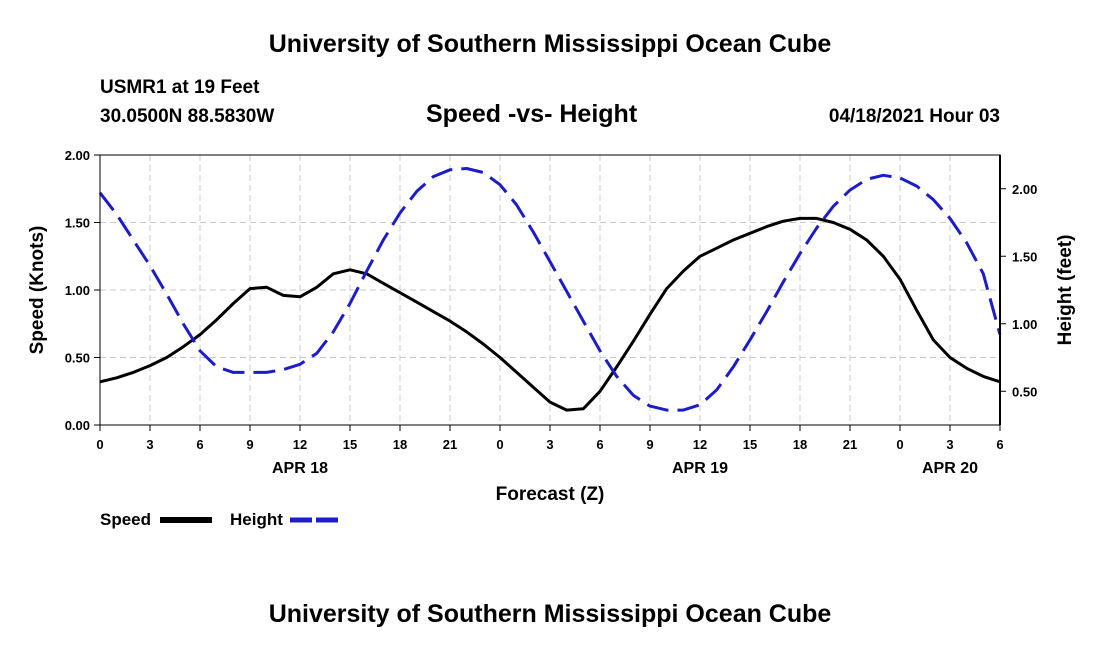 This screenshot has height=650, width=1100. What do you see at coordinates (126, 519) in the screenshot?
I see `legend-speed-label: Speed` at bounding box center [126, 519].